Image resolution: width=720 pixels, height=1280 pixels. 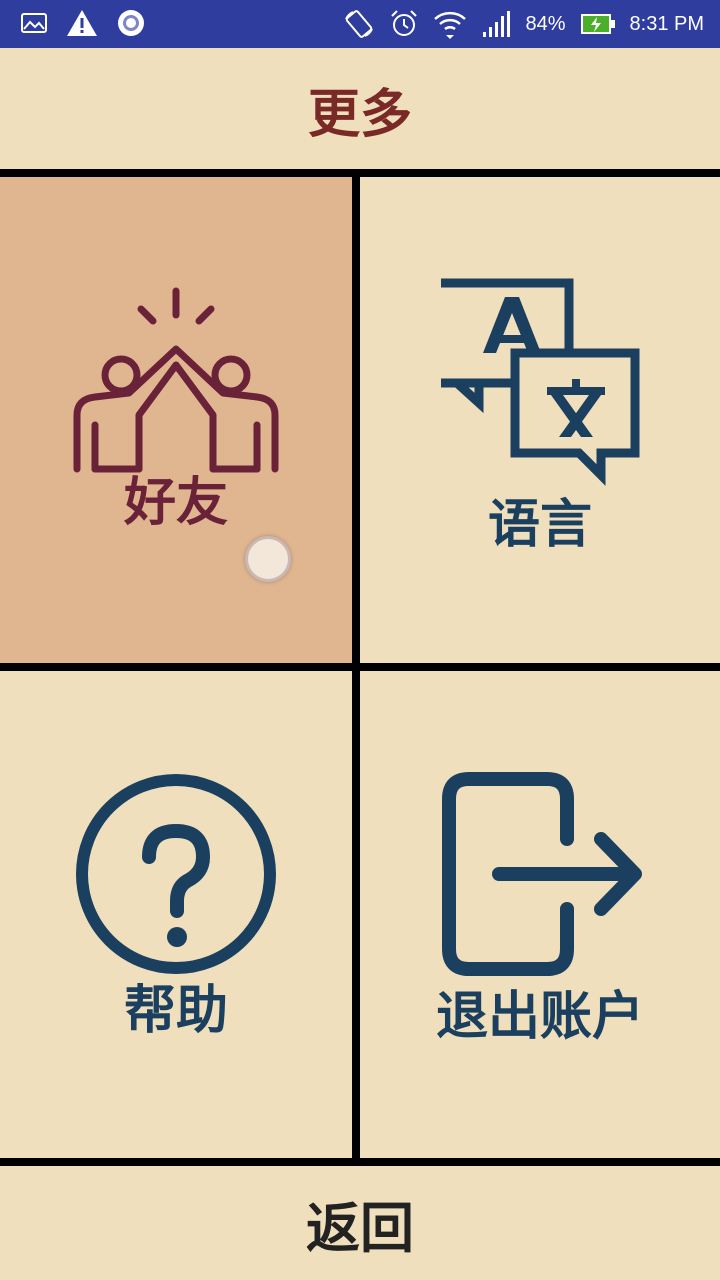 What do you see at coordinates (268, 559) in the screenshot?
I see `touch-indicator` at bounding box center [268, 559].